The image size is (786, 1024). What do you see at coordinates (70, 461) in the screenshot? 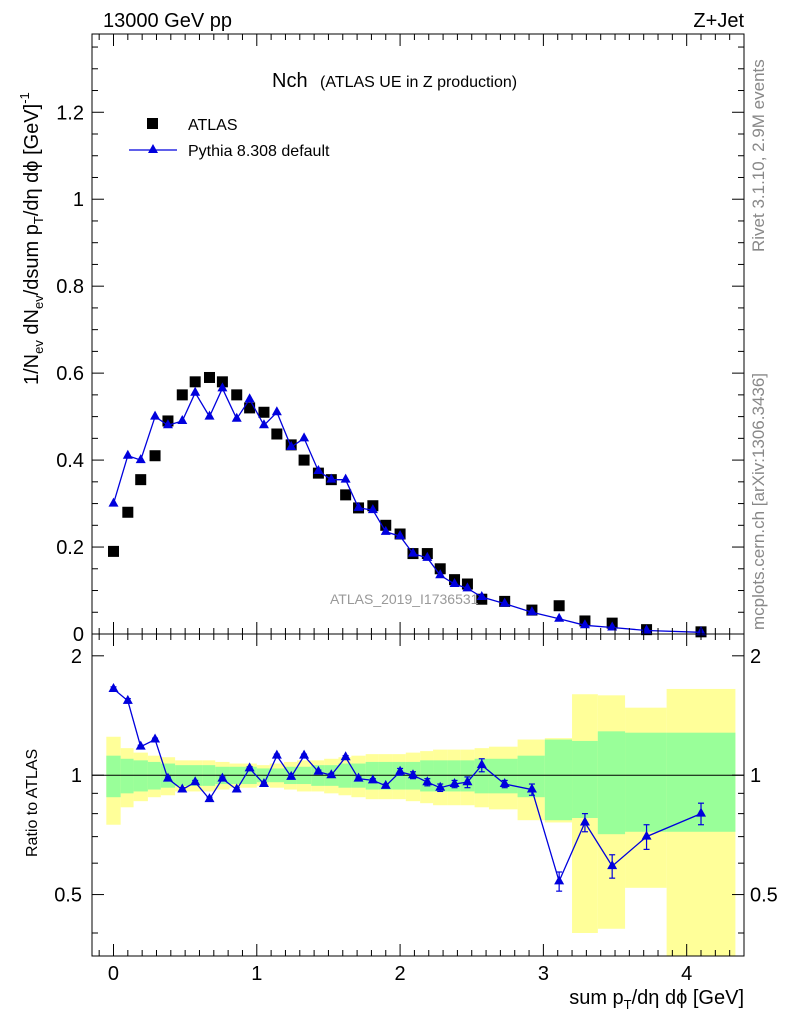
I see `main-y-tick-label: 0.4` at bounding box center [70, 461].